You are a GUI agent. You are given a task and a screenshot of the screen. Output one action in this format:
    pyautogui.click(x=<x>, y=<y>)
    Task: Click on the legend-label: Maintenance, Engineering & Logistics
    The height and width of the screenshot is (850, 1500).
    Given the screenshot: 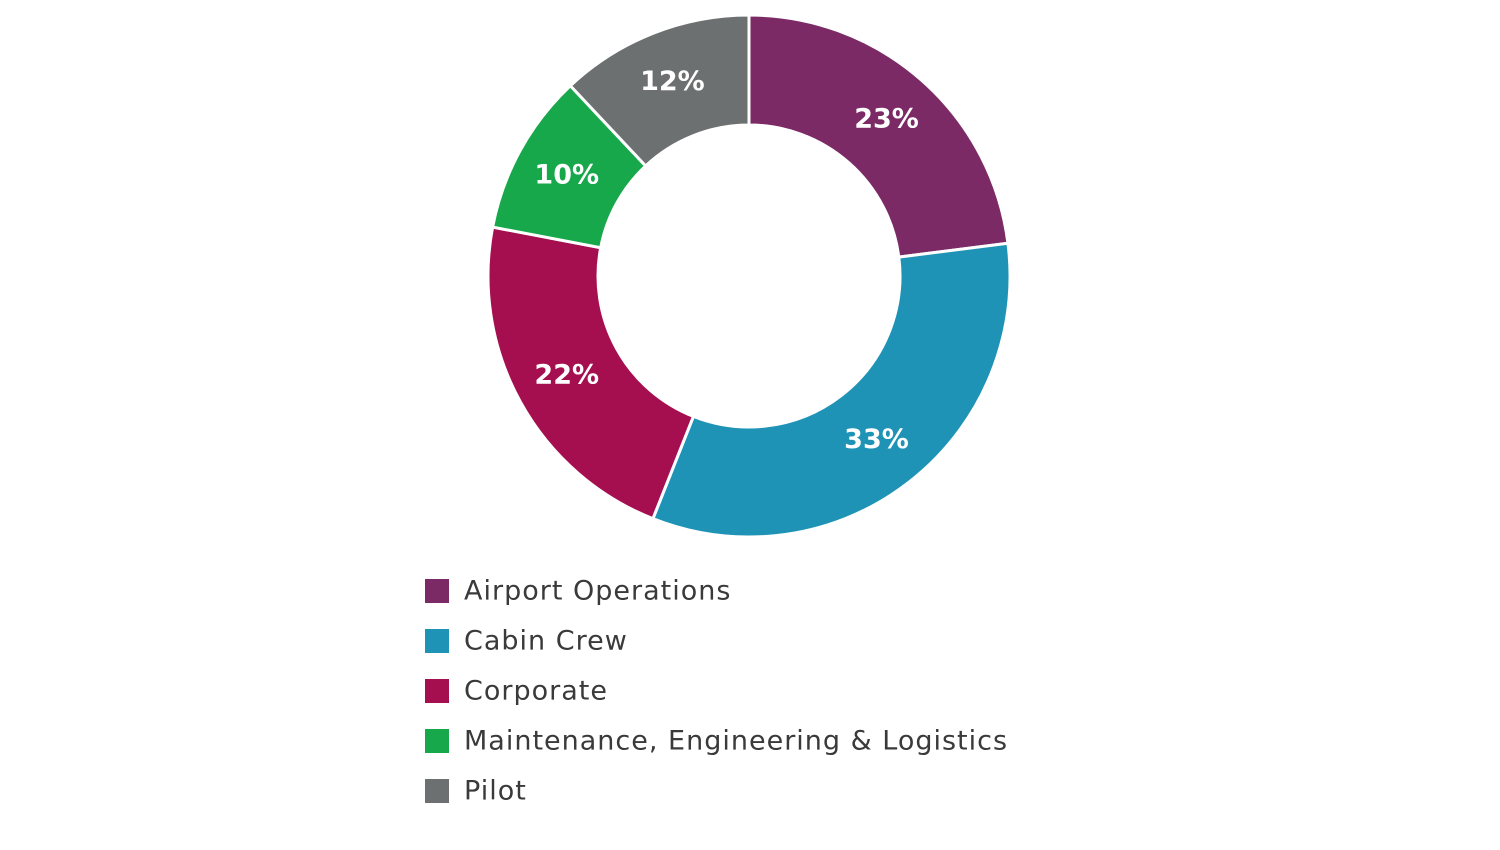 What is the action you would take?
    pyautogui.click(x=736, y=741)
    